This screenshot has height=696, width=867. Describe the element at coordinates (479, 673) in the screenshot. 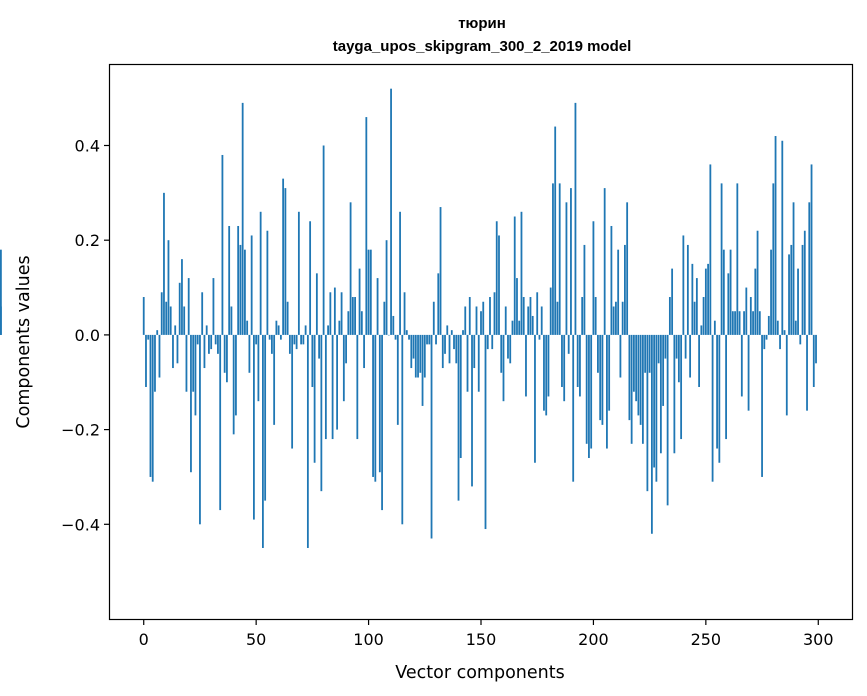

I see `x-axis-label: Vector components` at that location.